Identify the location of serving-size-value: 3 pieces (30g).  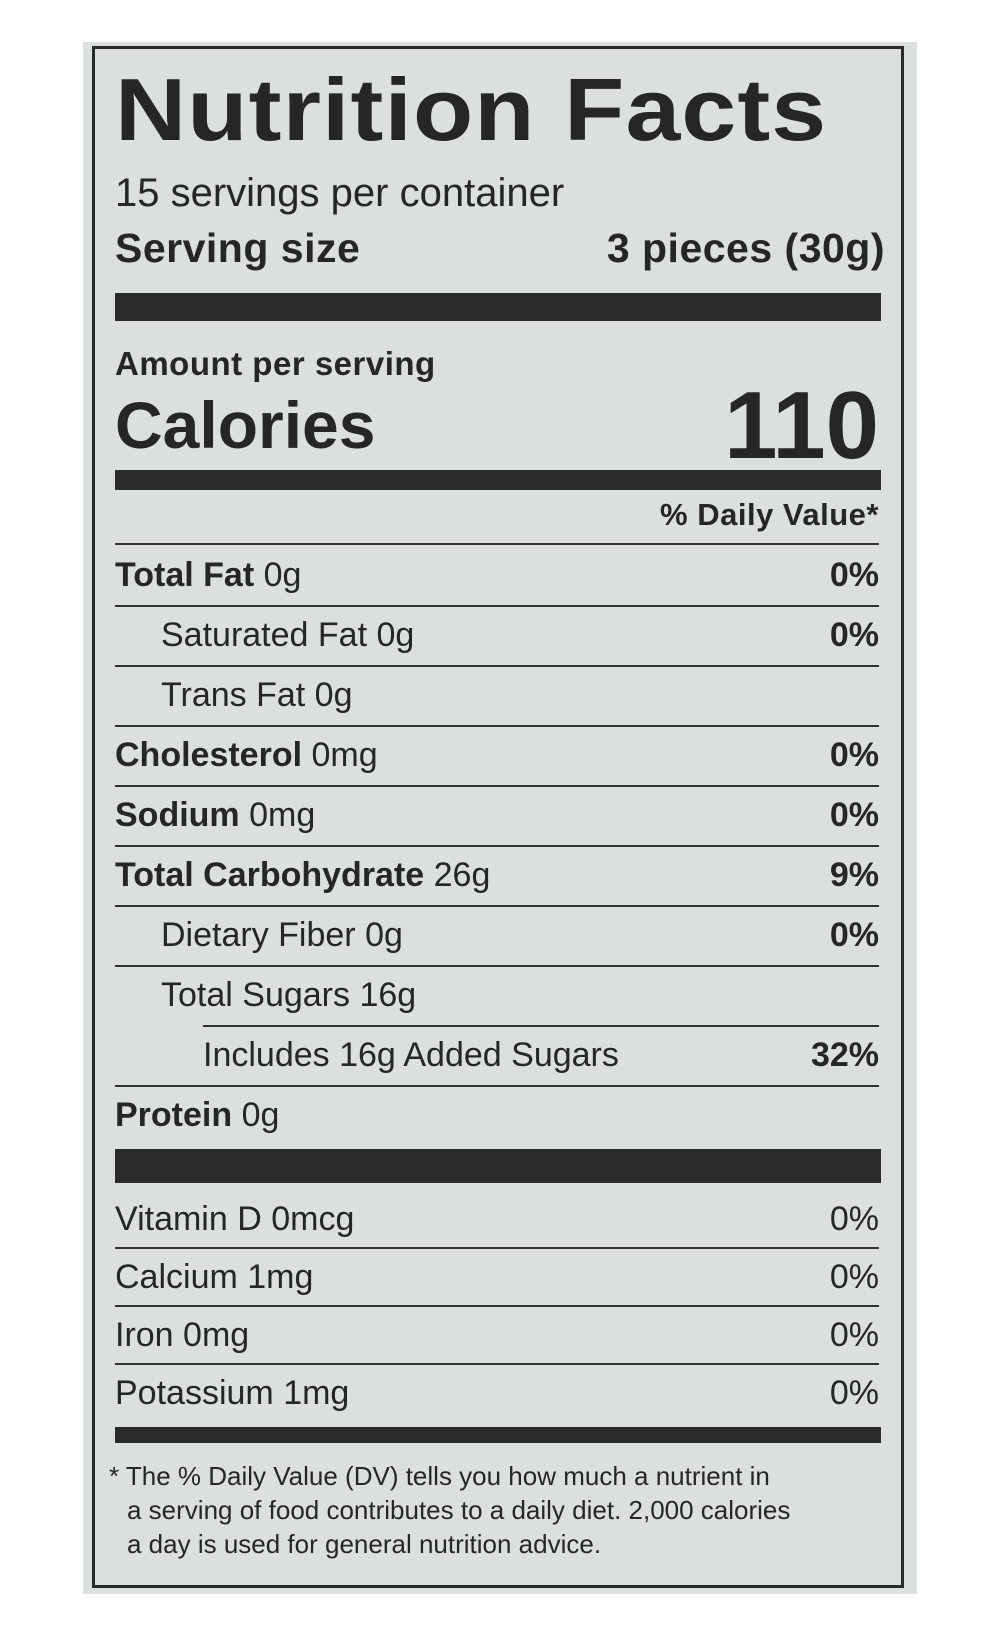
(745, 248).